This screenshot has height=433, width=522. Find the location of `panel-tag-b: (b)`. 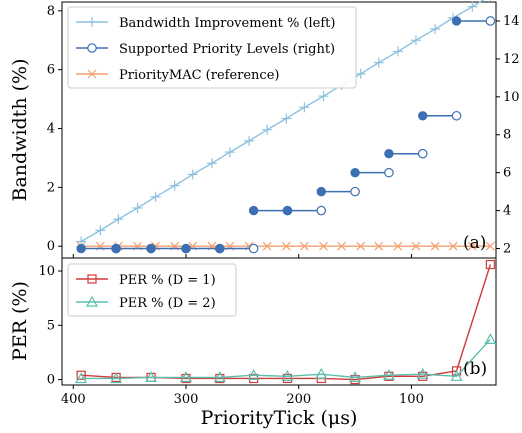

panel-tag-b: (b) is located at coordinates (475, 369).